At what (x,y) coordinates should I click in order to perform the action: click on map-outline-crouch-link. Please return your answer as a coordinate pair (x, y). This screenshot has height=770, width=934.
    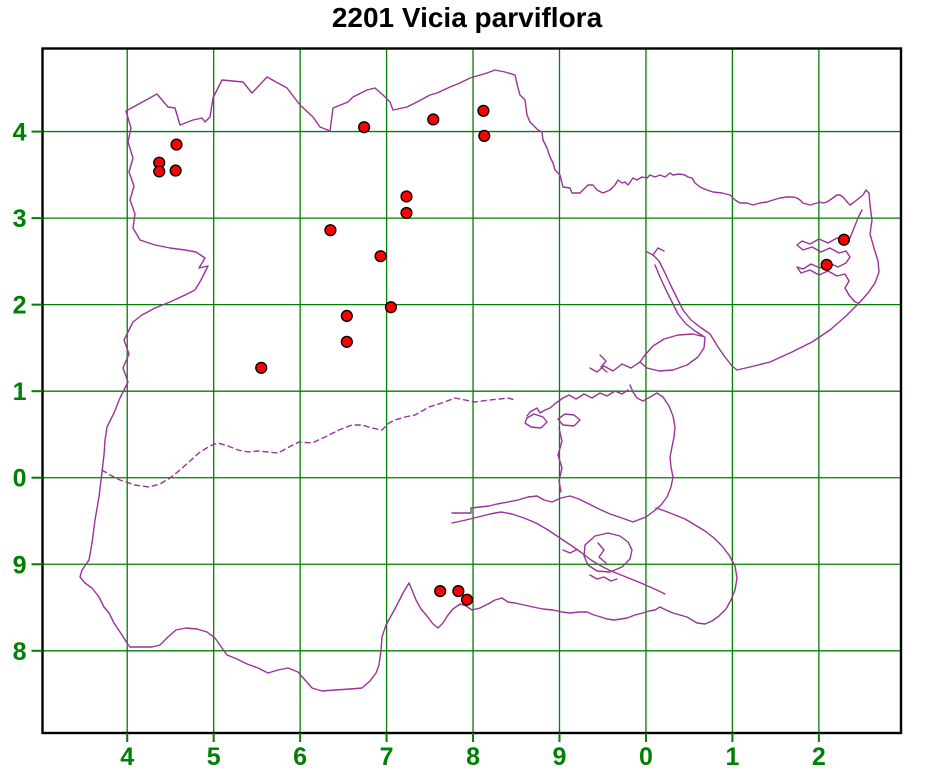
    Looking at the image, I should click on (560, 460).